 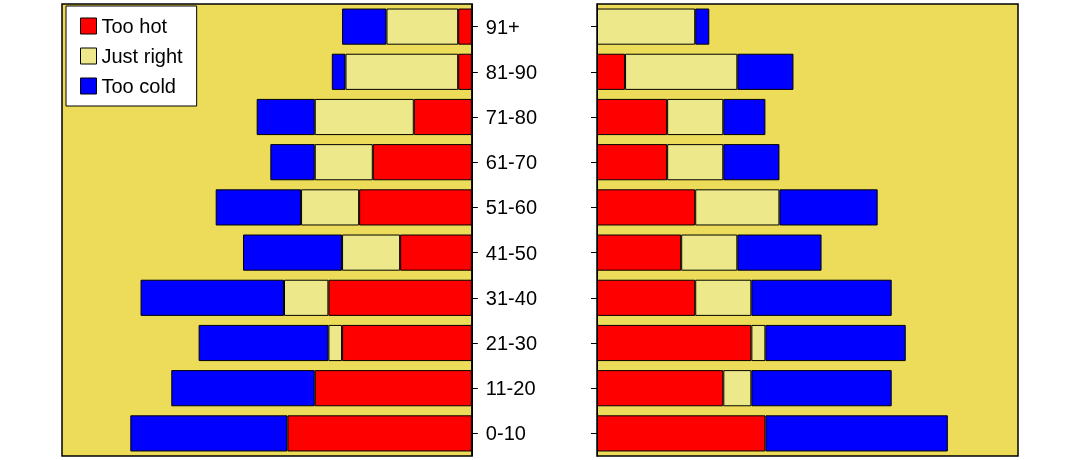 What do you see at coordinates (142, 56) in the screenshot?
I see `legend-label: Just right` at bounding box center [142, 56].